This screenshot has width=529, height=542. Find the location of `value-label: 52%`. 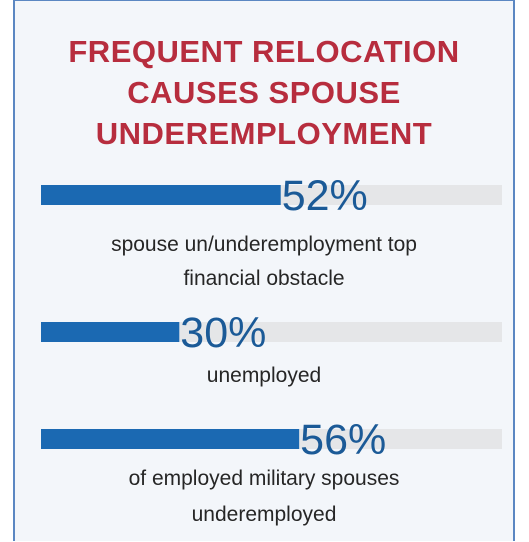

value-label: 52% is located at coordinates (325, 196).